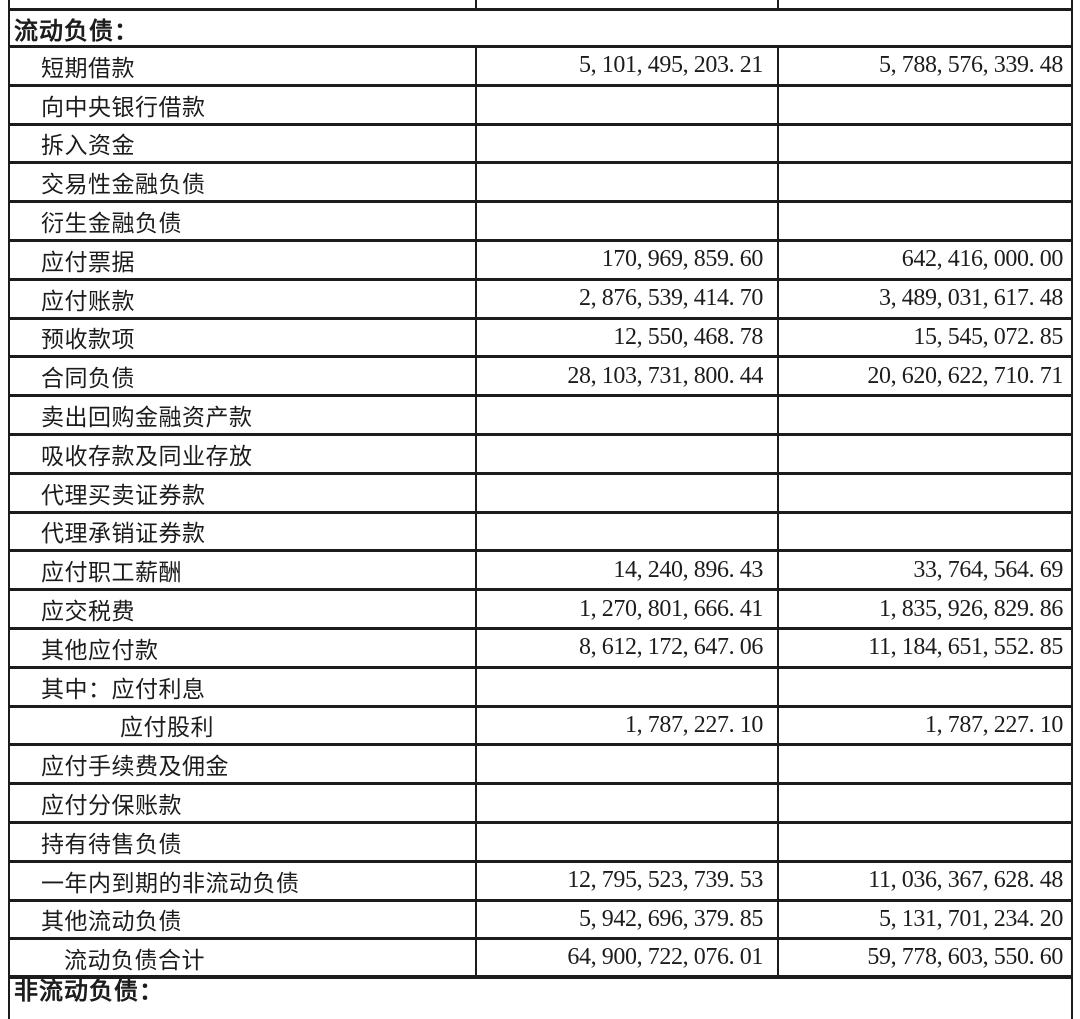 The width and height of the screenshot is (1080, 1019). I want to click on table-row: 其中：应付利息, so click(540, 688).